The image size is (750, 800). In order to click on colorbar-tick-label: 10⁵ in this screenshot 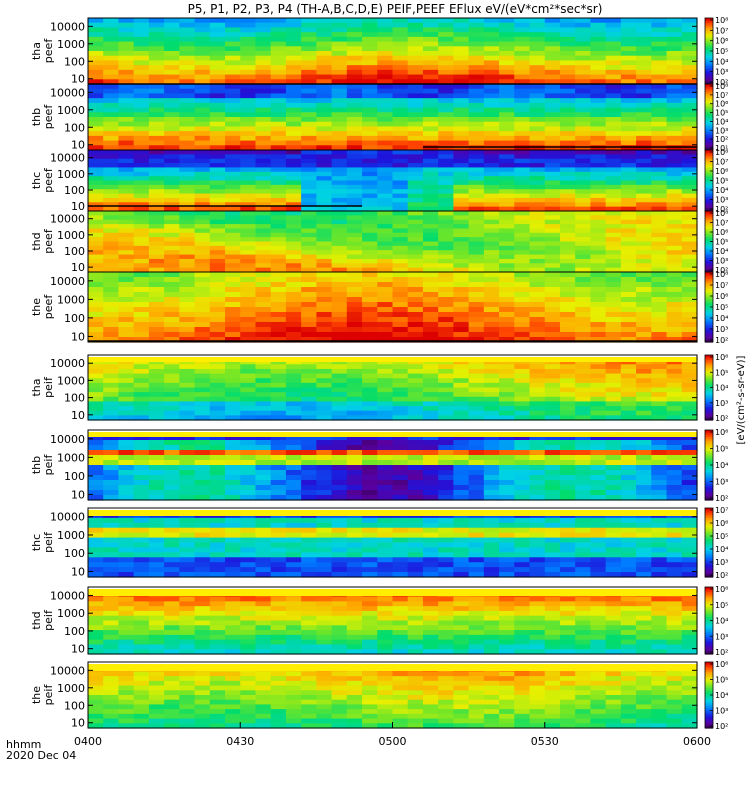, I will do `click(721, 113)`.